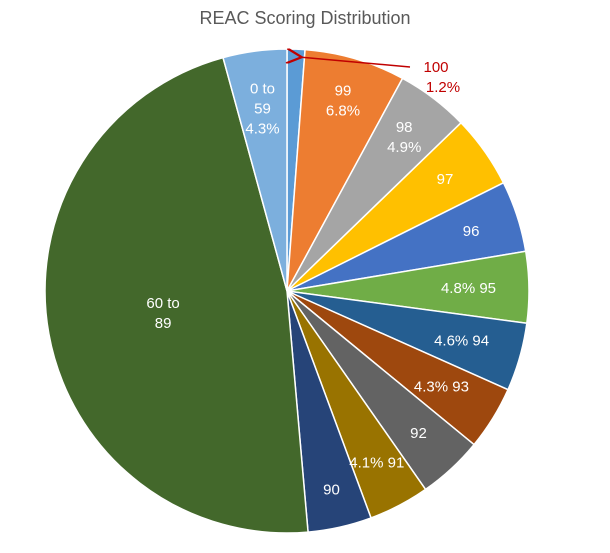 The height and width of the screenshot is (553, 610). What do you see at coordinates (262, 109) in the screenshot?
I see `slice-label-0-to-59: 59` at bounding box center [262, 109].